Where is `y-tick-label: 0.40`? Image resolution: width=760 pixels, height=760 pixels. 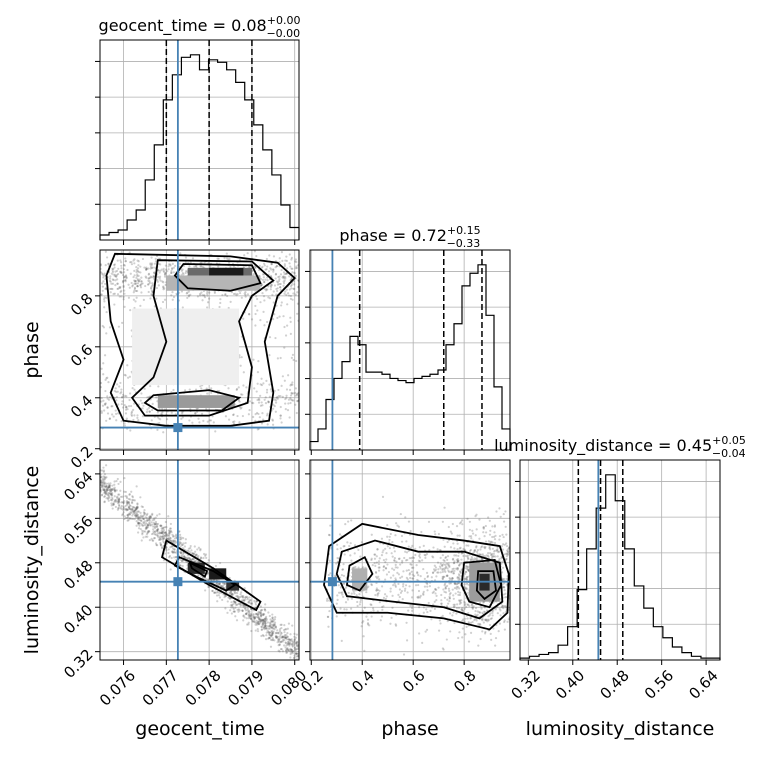 y-tick-label: 0.40 is located at coordinates (78, 619).